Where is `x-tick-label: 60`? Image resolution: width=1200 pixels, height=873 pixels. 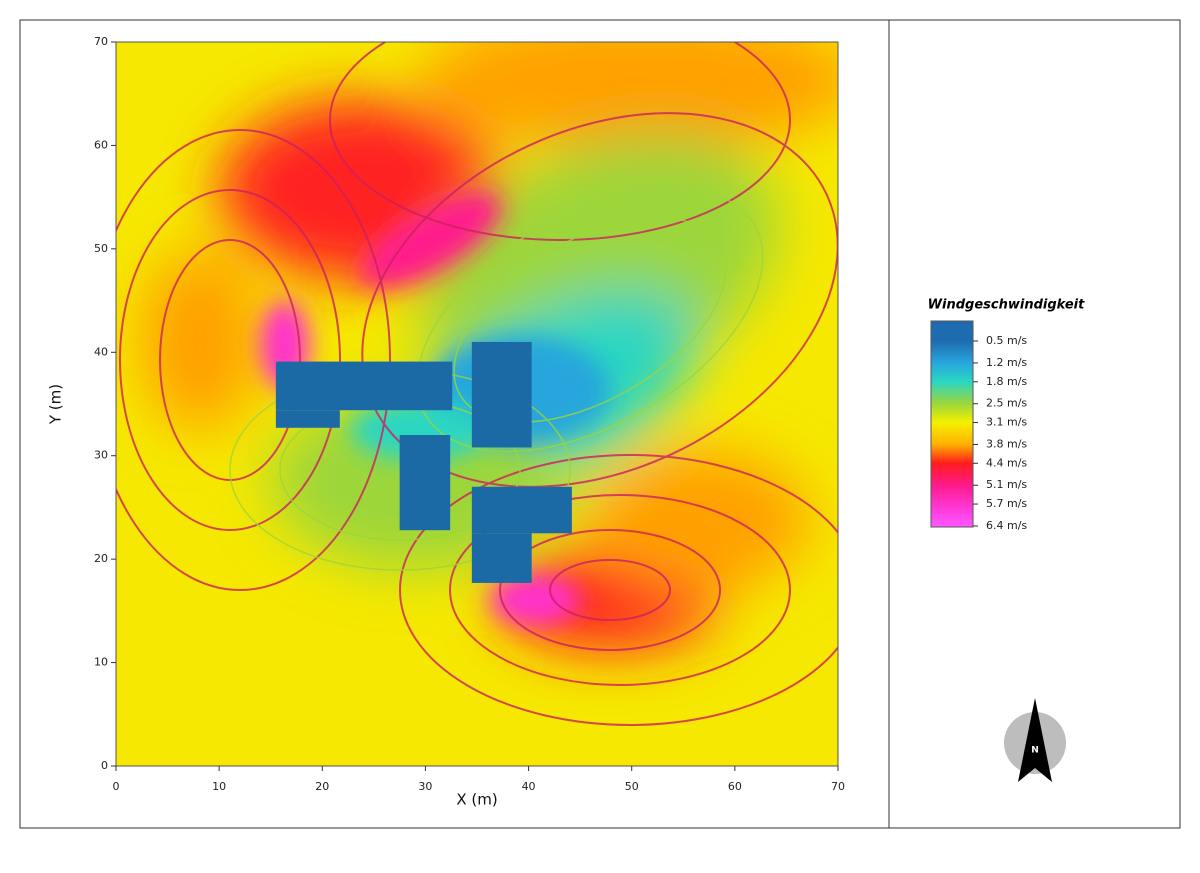
x-tick-label: 60 is located at coordinates (735, 786).